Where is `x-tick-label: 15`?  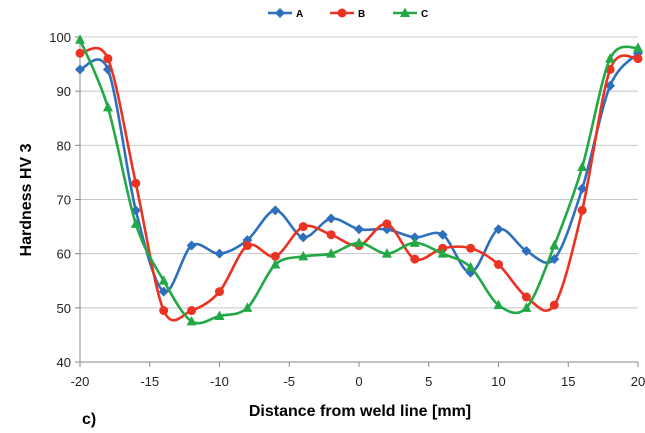 x-tick-label: 15 is located at coordinates (568, 381).